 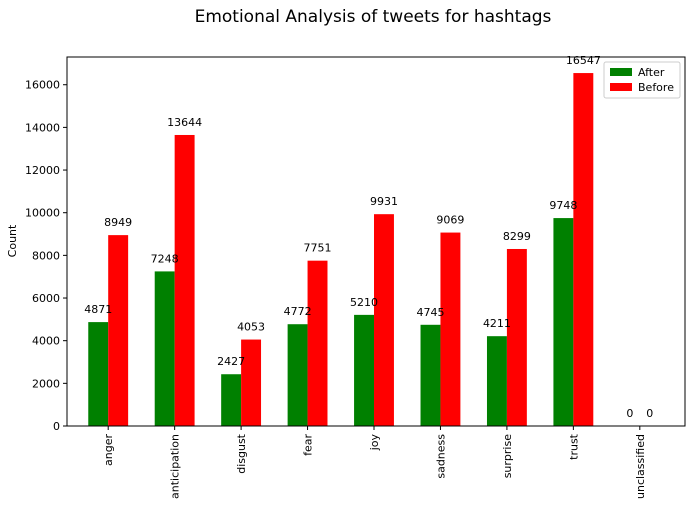 What do you see at coordinates (621, 87) in the screenshot?
I see `legend-swatch-before` at bounding box center [621, 87].